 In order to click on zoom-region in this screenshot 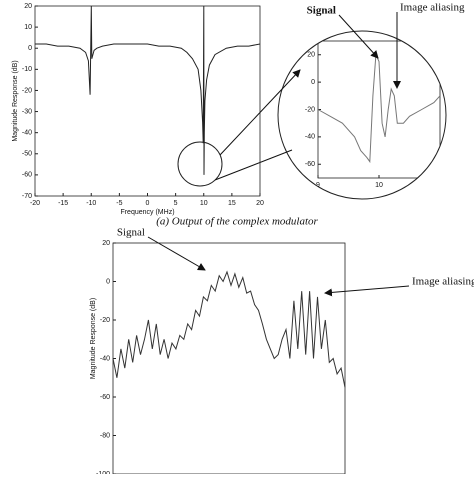, I will do `click(200, 164)`.